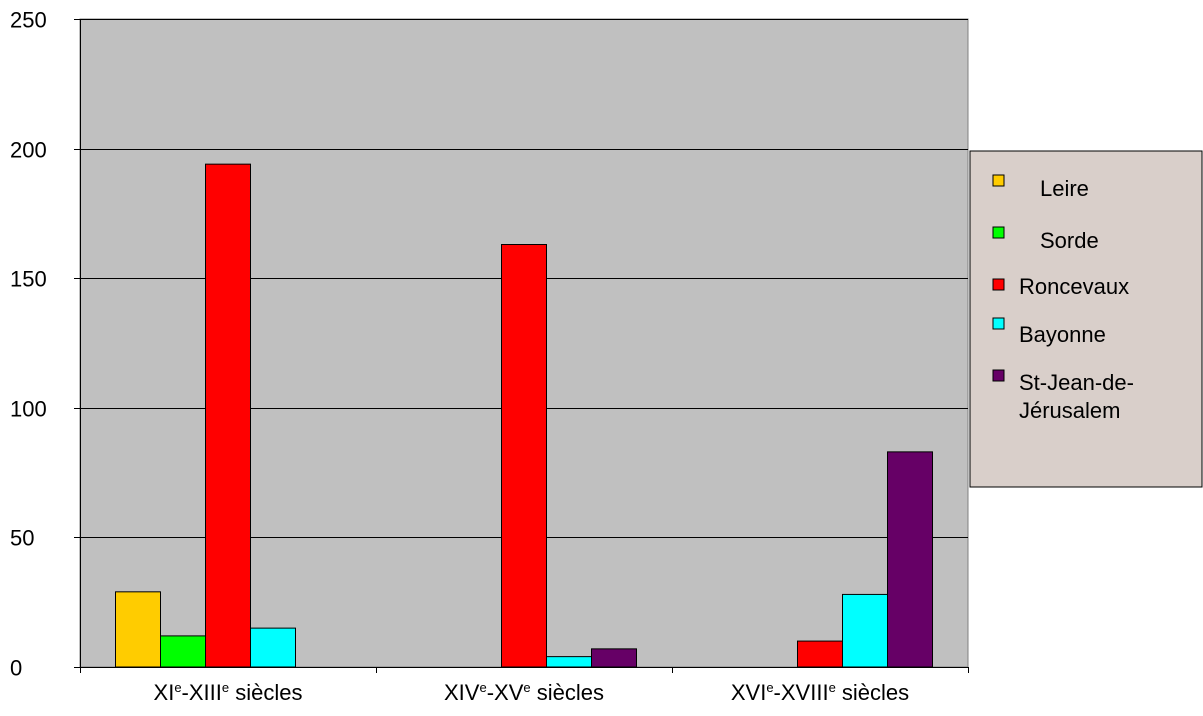  I want to click on legend-label: Roncevaux, so click(1074, 286).